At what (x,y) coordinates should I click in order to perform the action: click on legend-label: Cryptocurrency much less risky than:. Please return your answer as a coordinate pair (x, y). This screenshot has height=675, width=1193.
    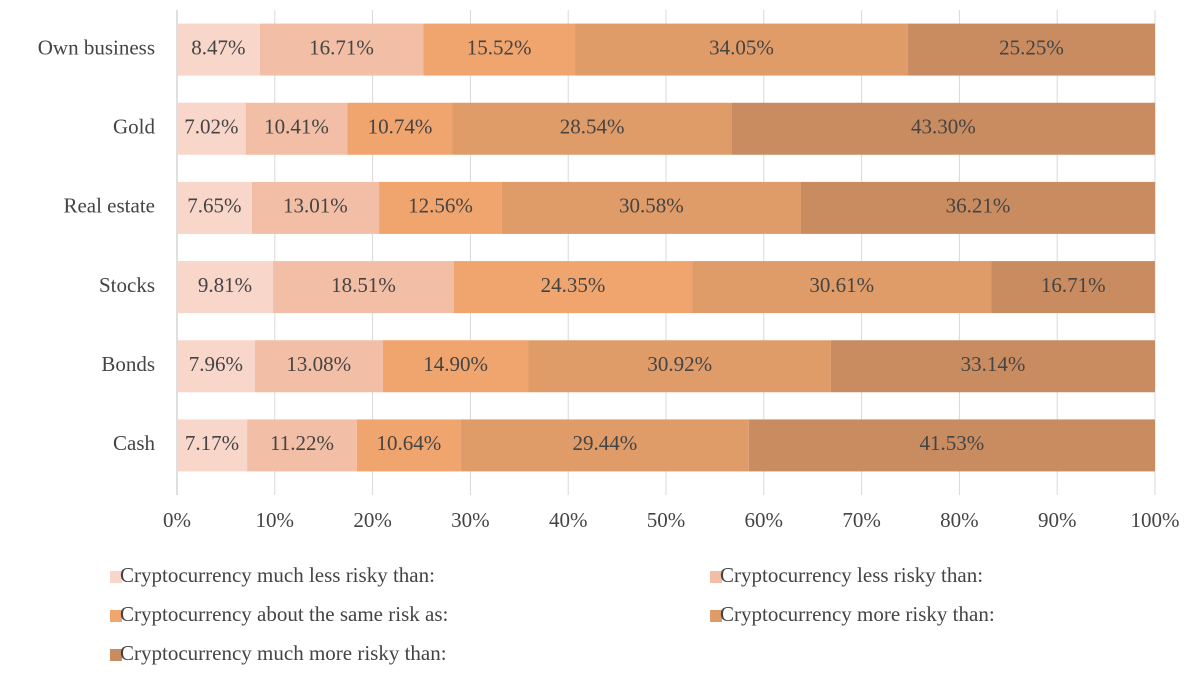
    Looking at the image, I should click on (277, 575).